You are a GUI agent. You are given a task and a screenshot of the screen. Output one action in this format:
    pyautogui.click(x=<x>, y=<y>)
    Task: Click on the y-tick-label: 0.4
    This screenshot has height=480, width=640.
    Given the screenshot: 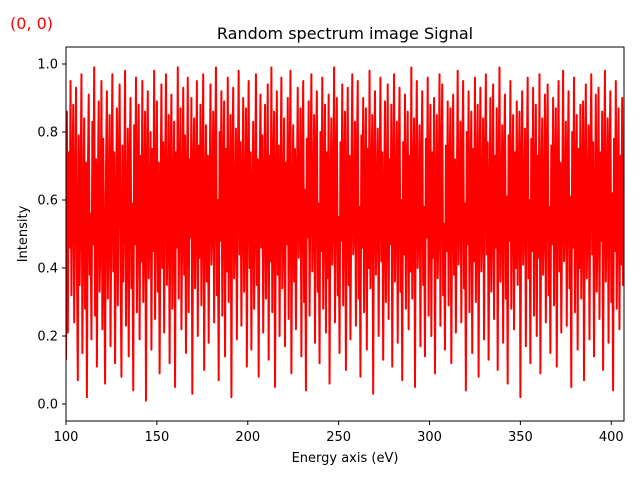 What is the action you would take?
    pyautogui.click(x=47, y=269)
    